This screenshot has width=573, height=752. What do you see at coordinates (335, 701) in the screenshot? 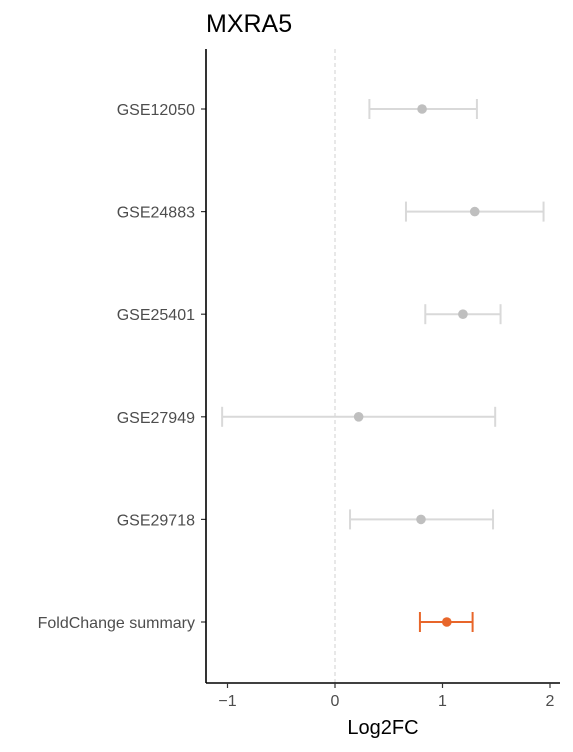
I see `x-tick-label: 0` at bounding box center [335, 701].